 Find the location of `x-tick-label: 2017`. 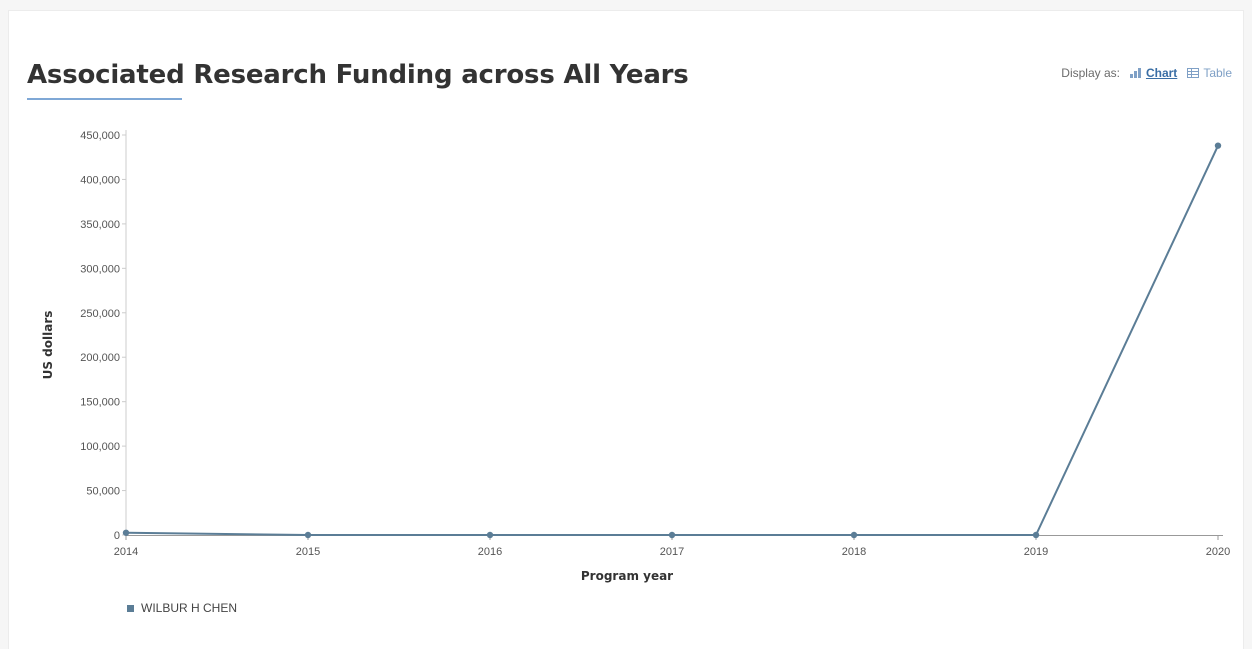

x-tick-label: 2017 is located at coordinates (672, 552).